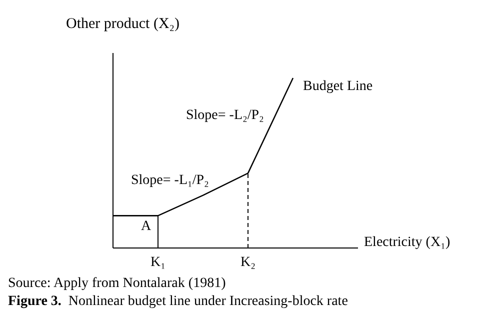  I want to click on series-label: Budget Line, so click(338, 86).